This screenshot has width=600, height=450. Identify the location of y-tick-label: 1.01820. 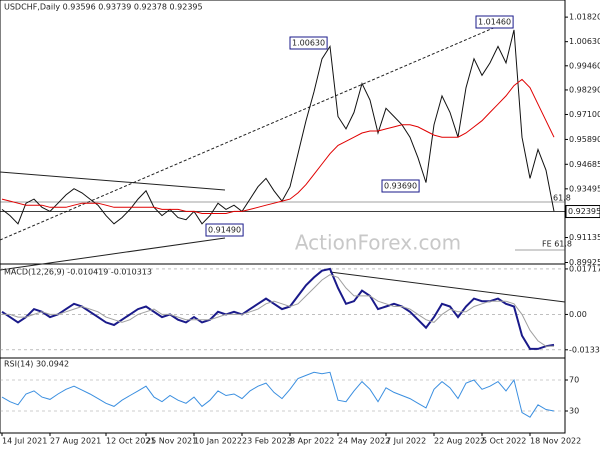
(584, 17).